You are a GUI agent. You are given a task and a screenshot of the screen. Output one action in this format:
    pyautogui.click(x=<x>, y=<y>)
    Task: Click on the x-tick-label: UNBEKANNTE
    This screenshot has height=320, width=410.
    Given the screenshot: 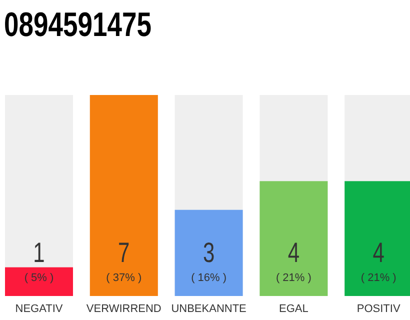 What is the action you would take?
    pyautogui.click(x=208, y=309)
    